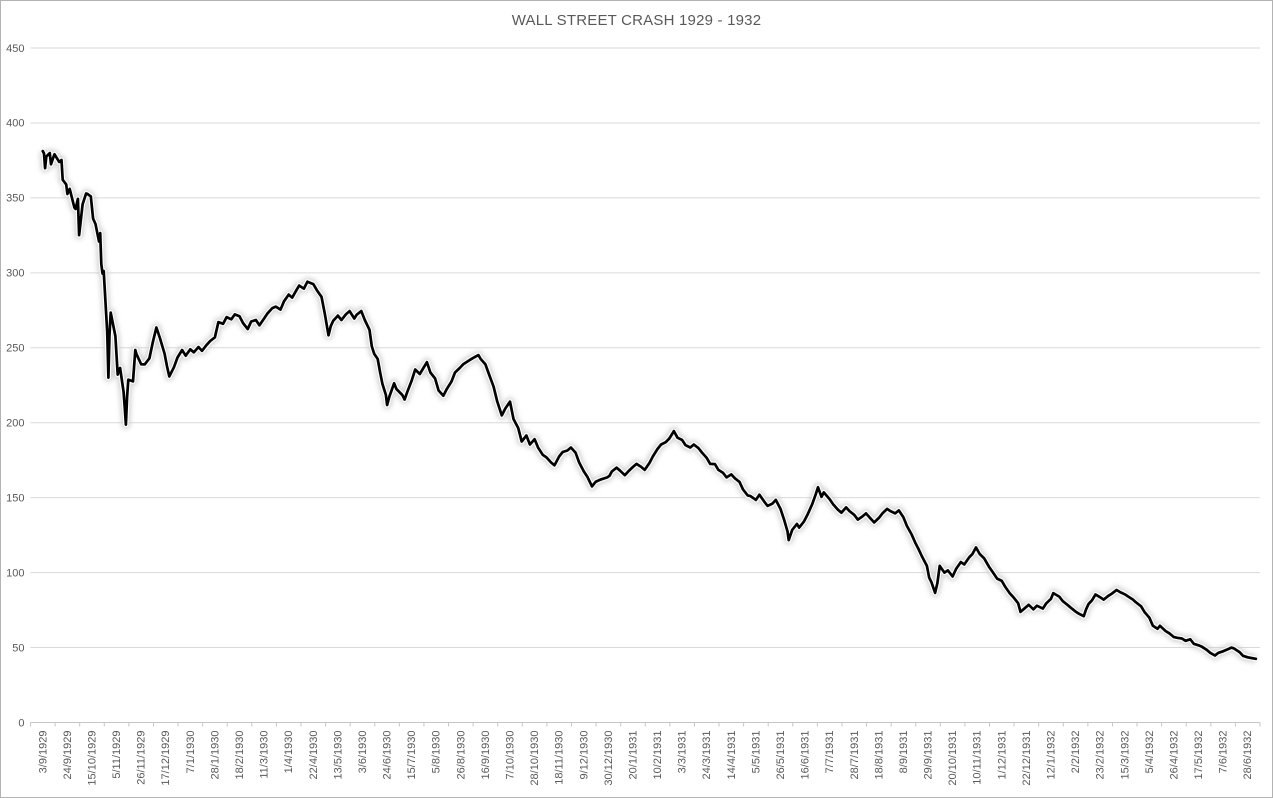 Image resolution: width=1273 pixels, height=798 pixels. Describe the element at coordinates (1150, 752) in the screenshot. I see `x-tick-label: 5/4/1932` at that location.